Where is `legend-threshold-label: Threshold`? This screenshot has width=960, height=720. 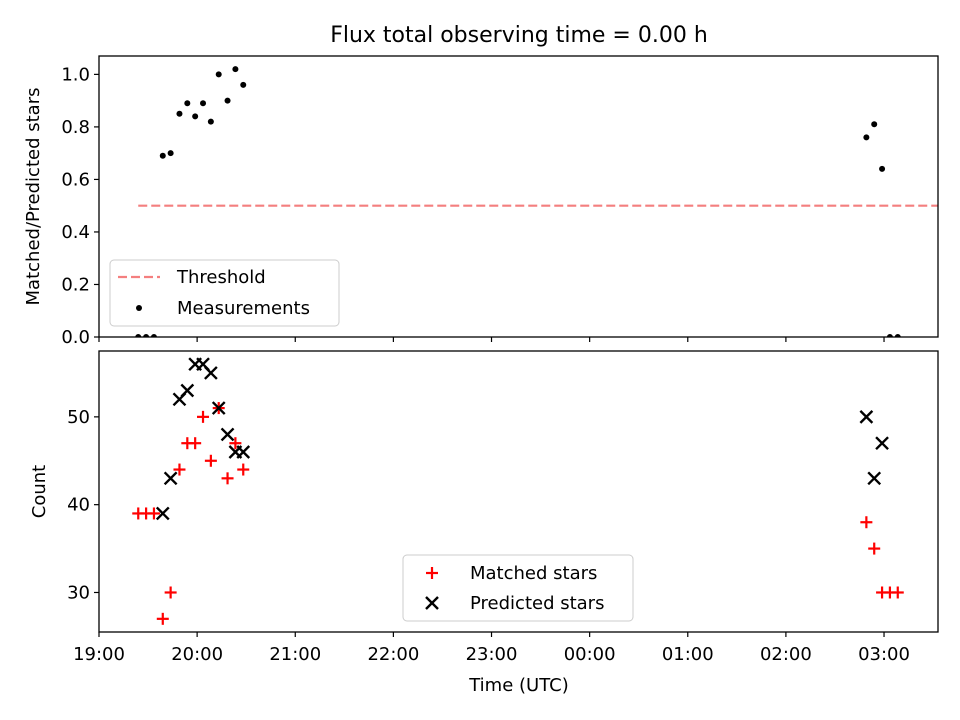
legend-threshold-label: Threshold is located at coordinates (221, 277).